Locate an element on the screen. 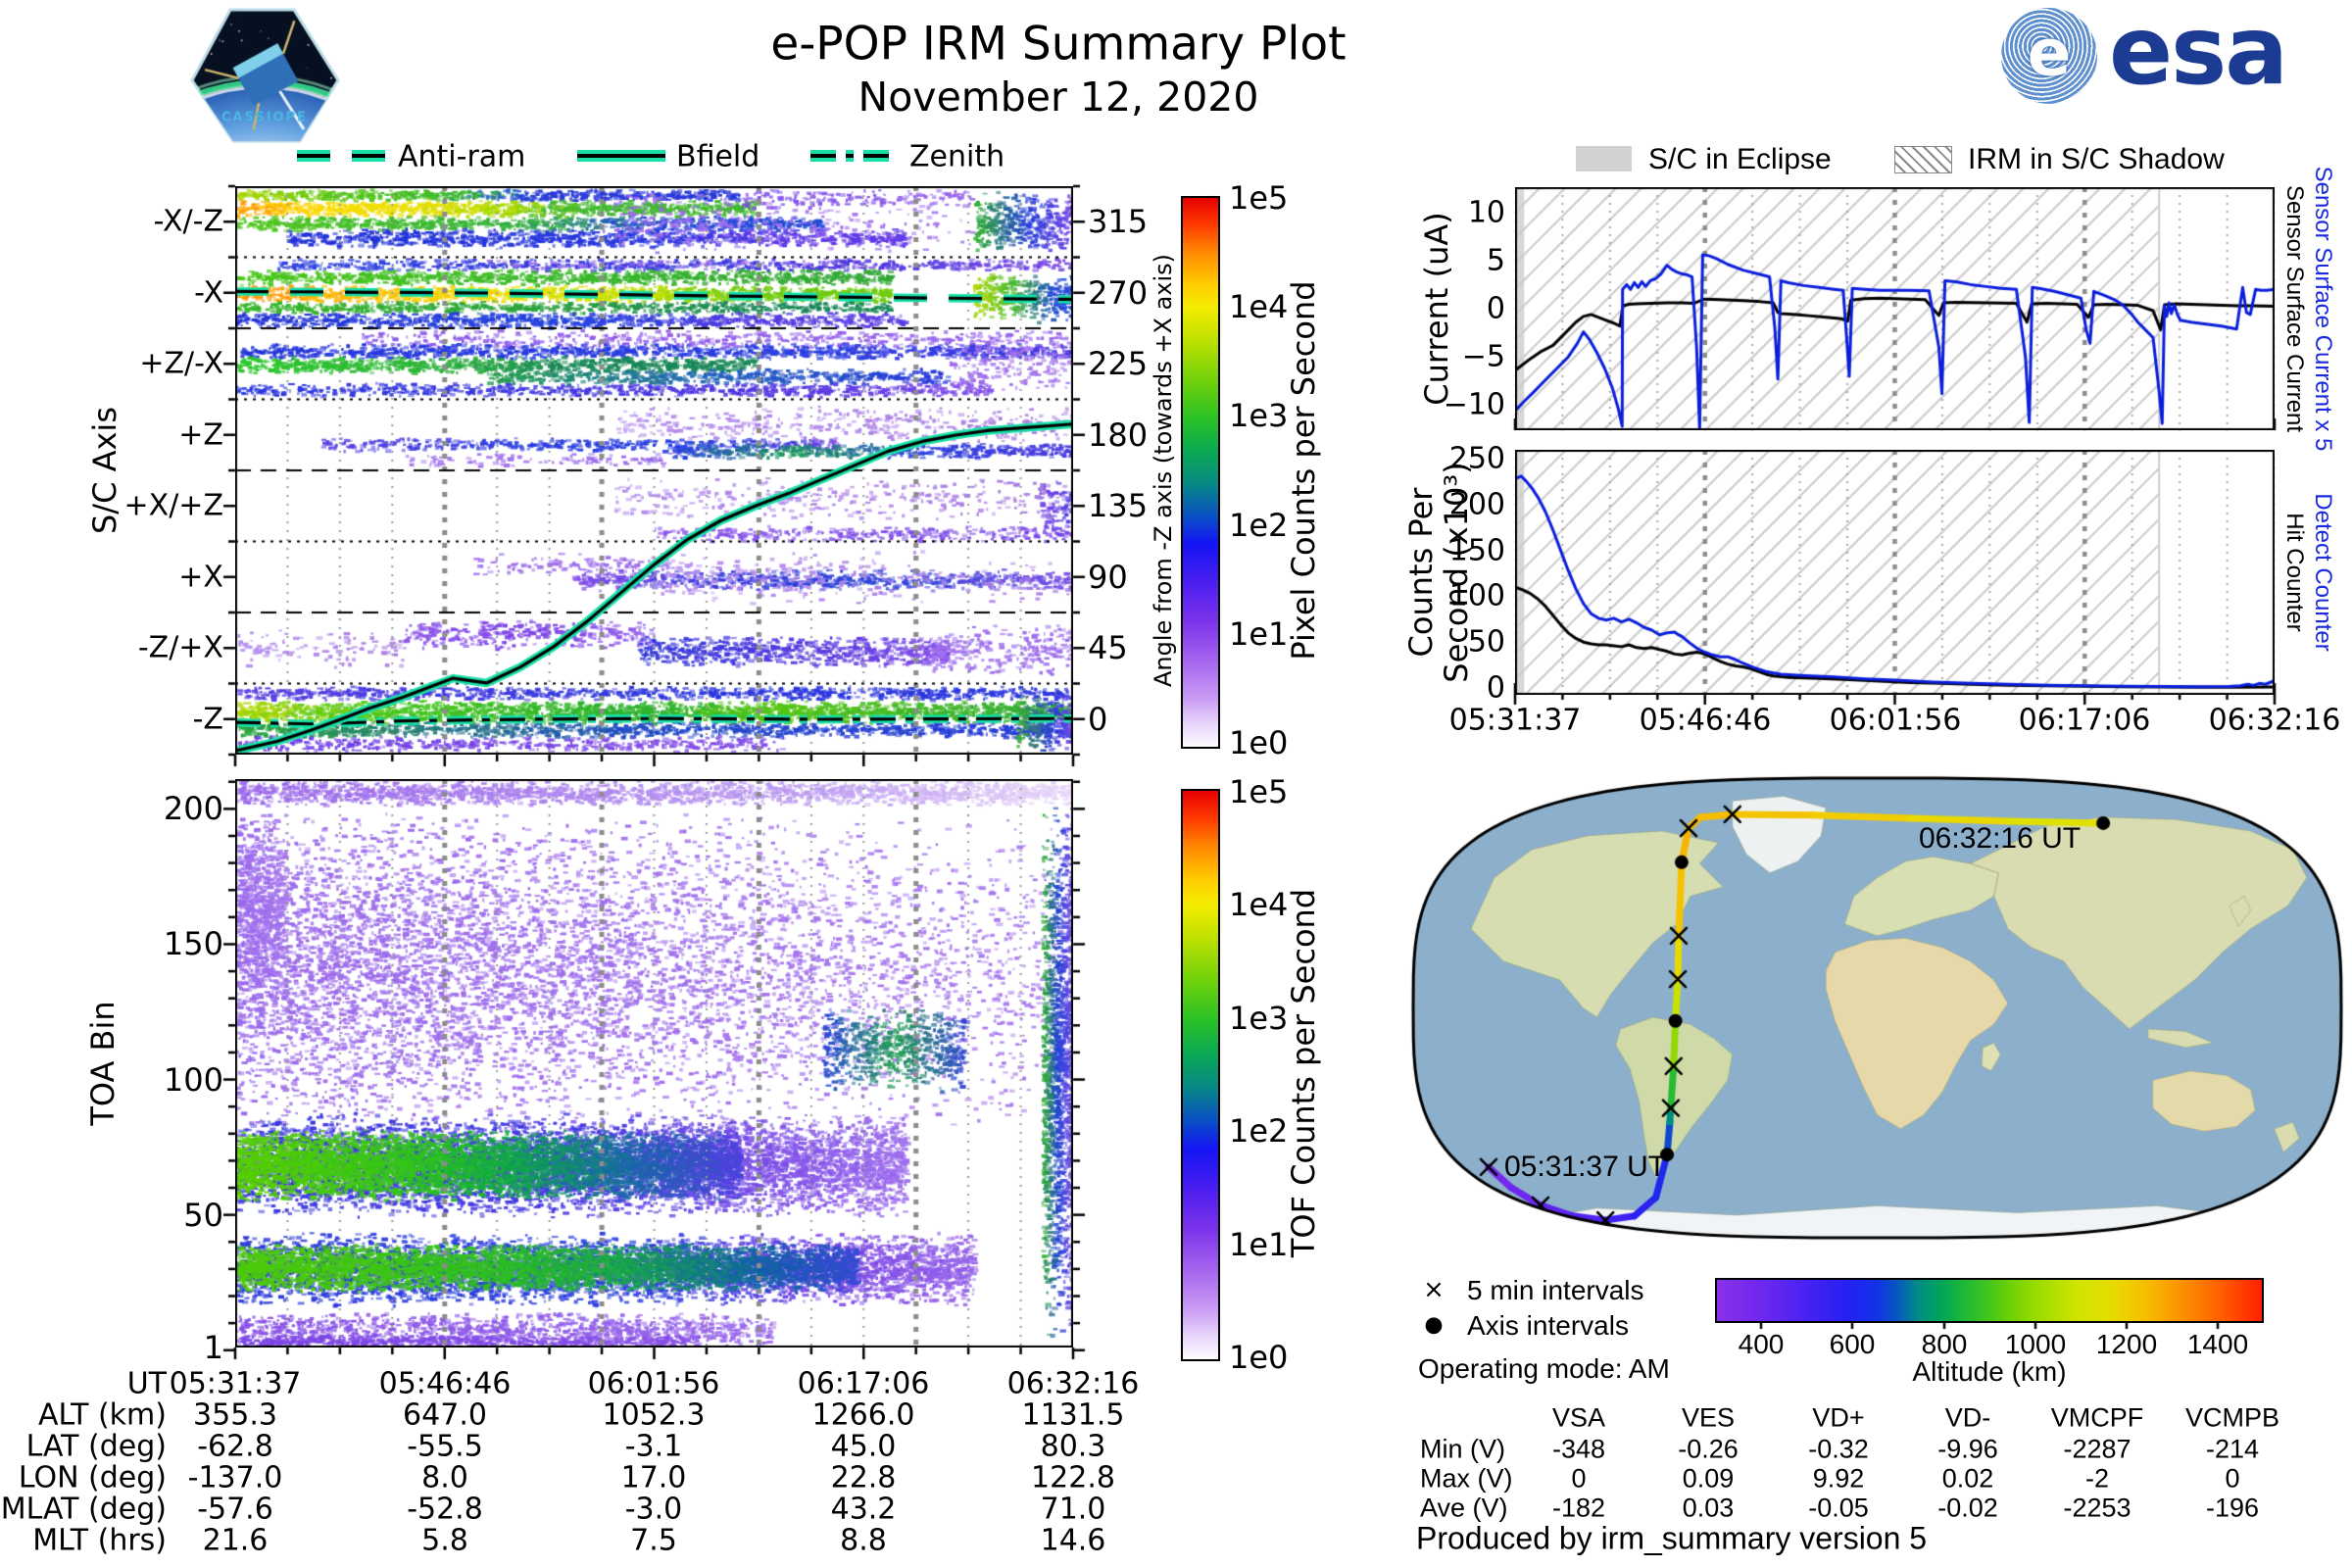 The height and width of the screenshot is (1568, 2352). counts-ytick: 50 is located at coordinates (1486, 642).